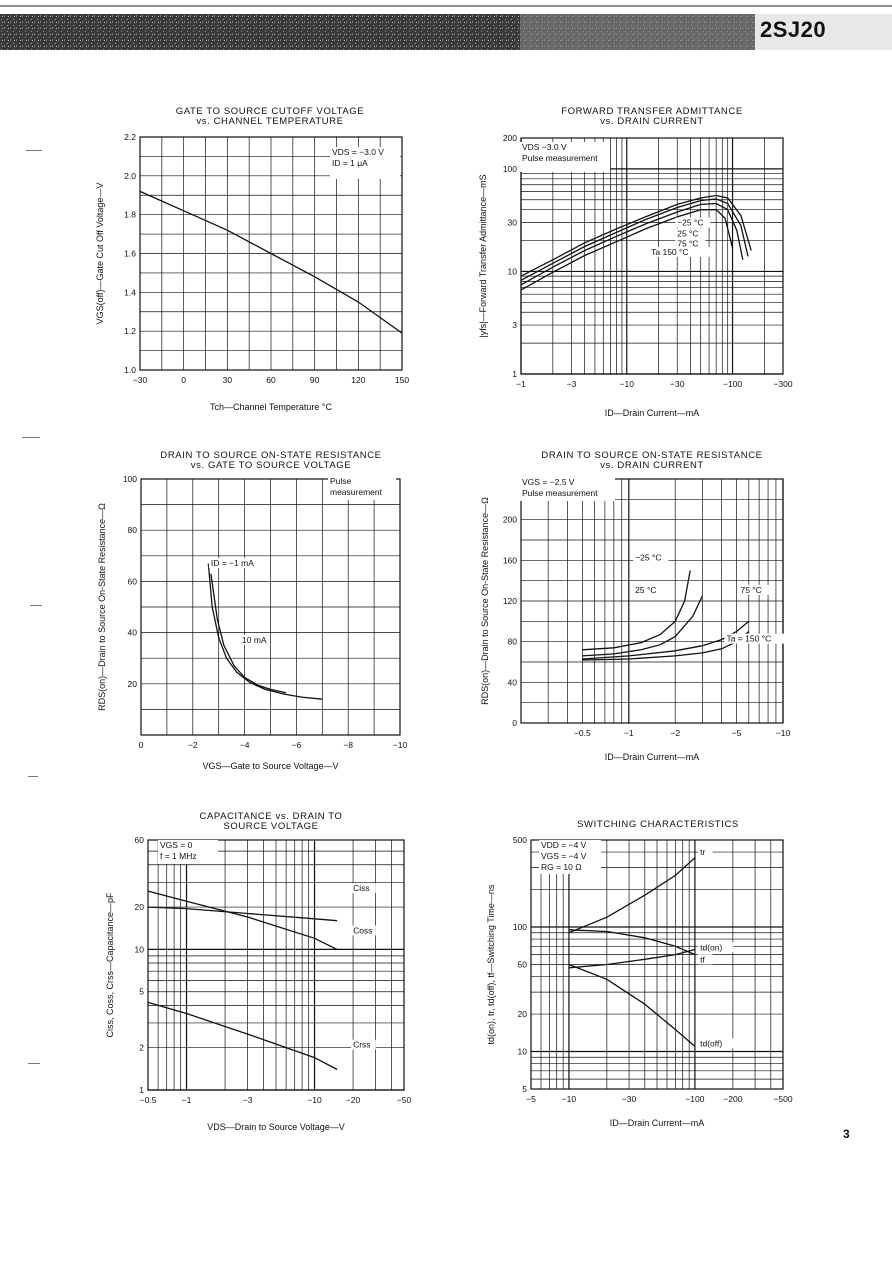  Describe the element at coordinates (651, 455) in the screenshot. I see `chart-title: DRAIN TO SOURCE ON-STATE RESISTANCE` at that location.